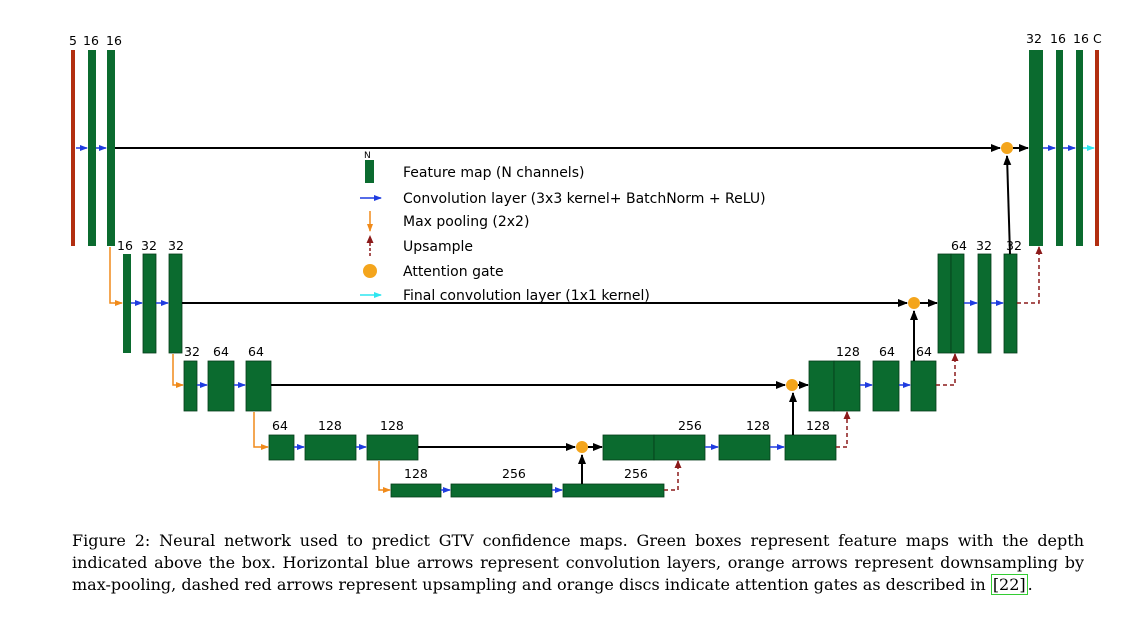  Describe the element at coordinates (466, 222) in the screenshot. I see `legend-max-pooling: Max pooling (2x2)` at that location.